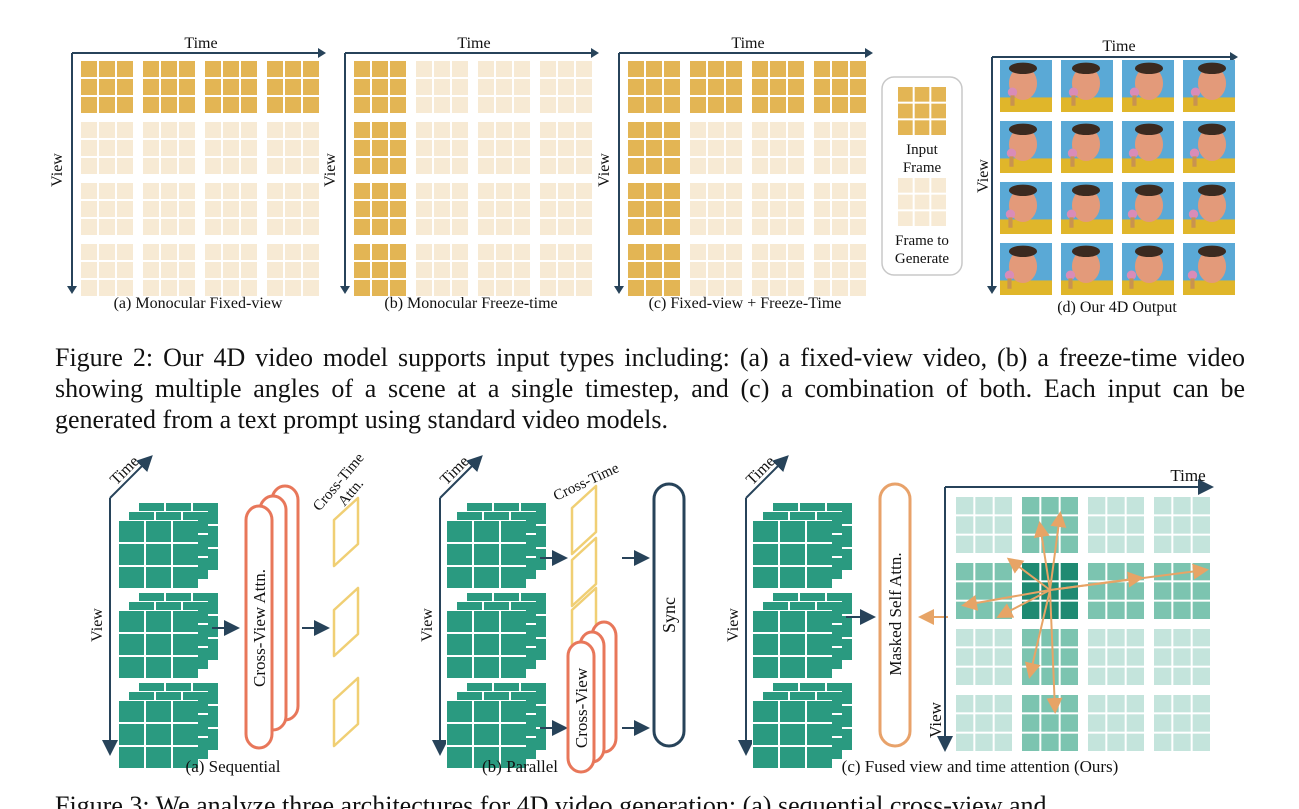 This screenshot has height=809, width=1299. Describe the element at coordinates (980, 766) in the screenshot. I see `panel-caption: (c) Fused view and time attention (Ours)` at that location.